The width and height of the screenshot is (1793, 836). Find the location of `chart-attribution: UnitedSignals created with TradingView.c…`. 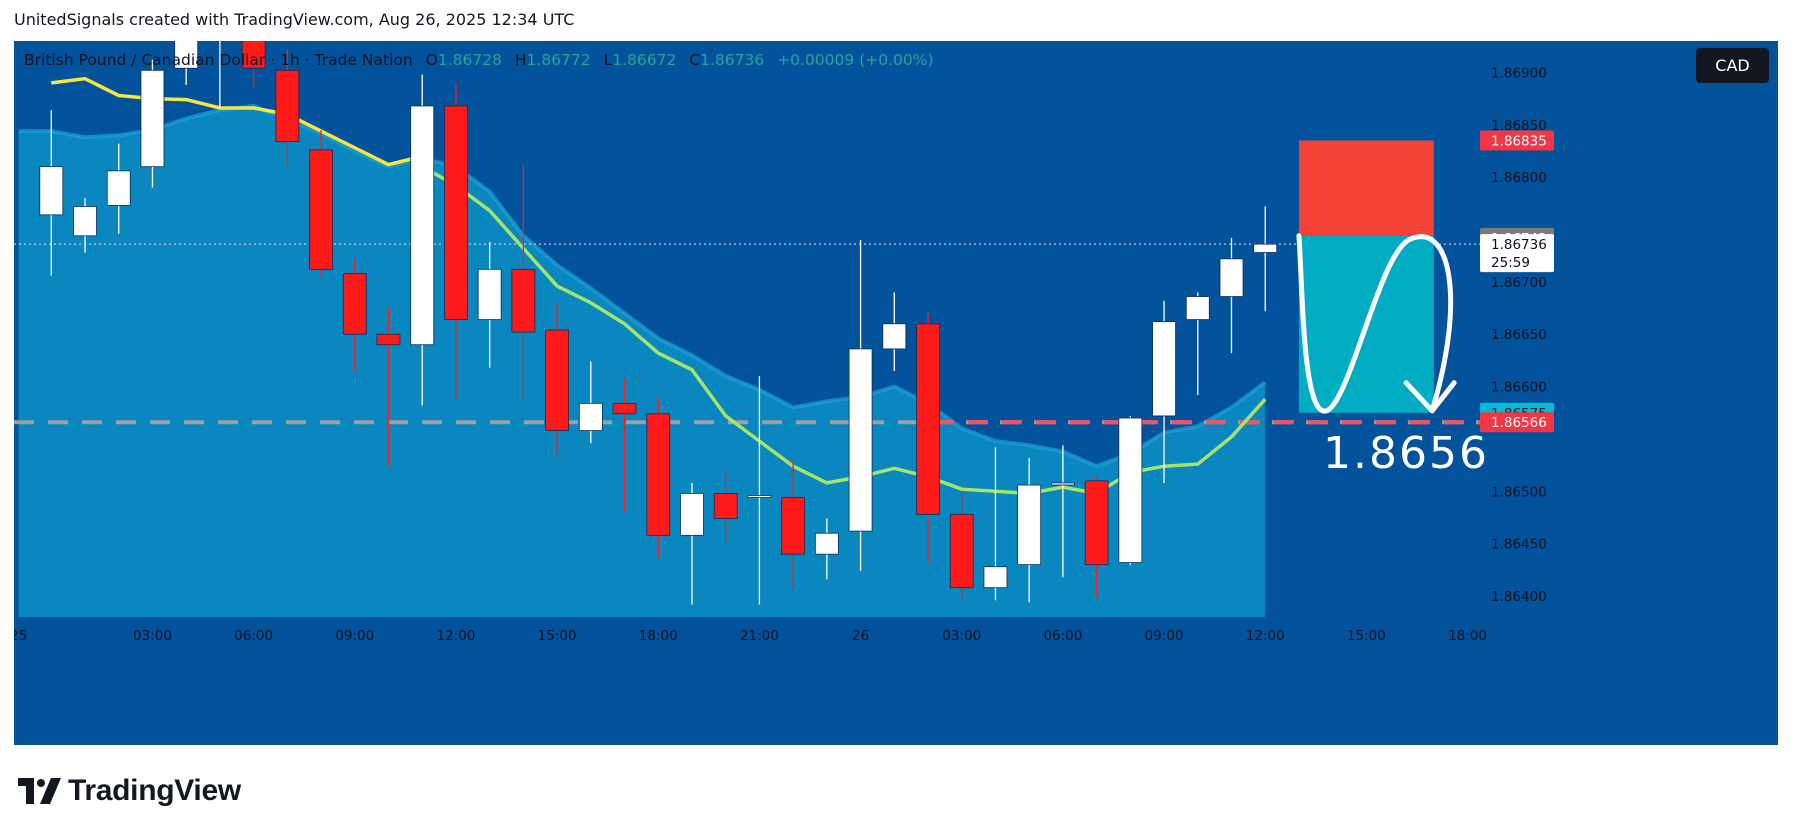

chart-attribution: UnitedSignals created with TradingView.c… is located at coordinates (294, 19).